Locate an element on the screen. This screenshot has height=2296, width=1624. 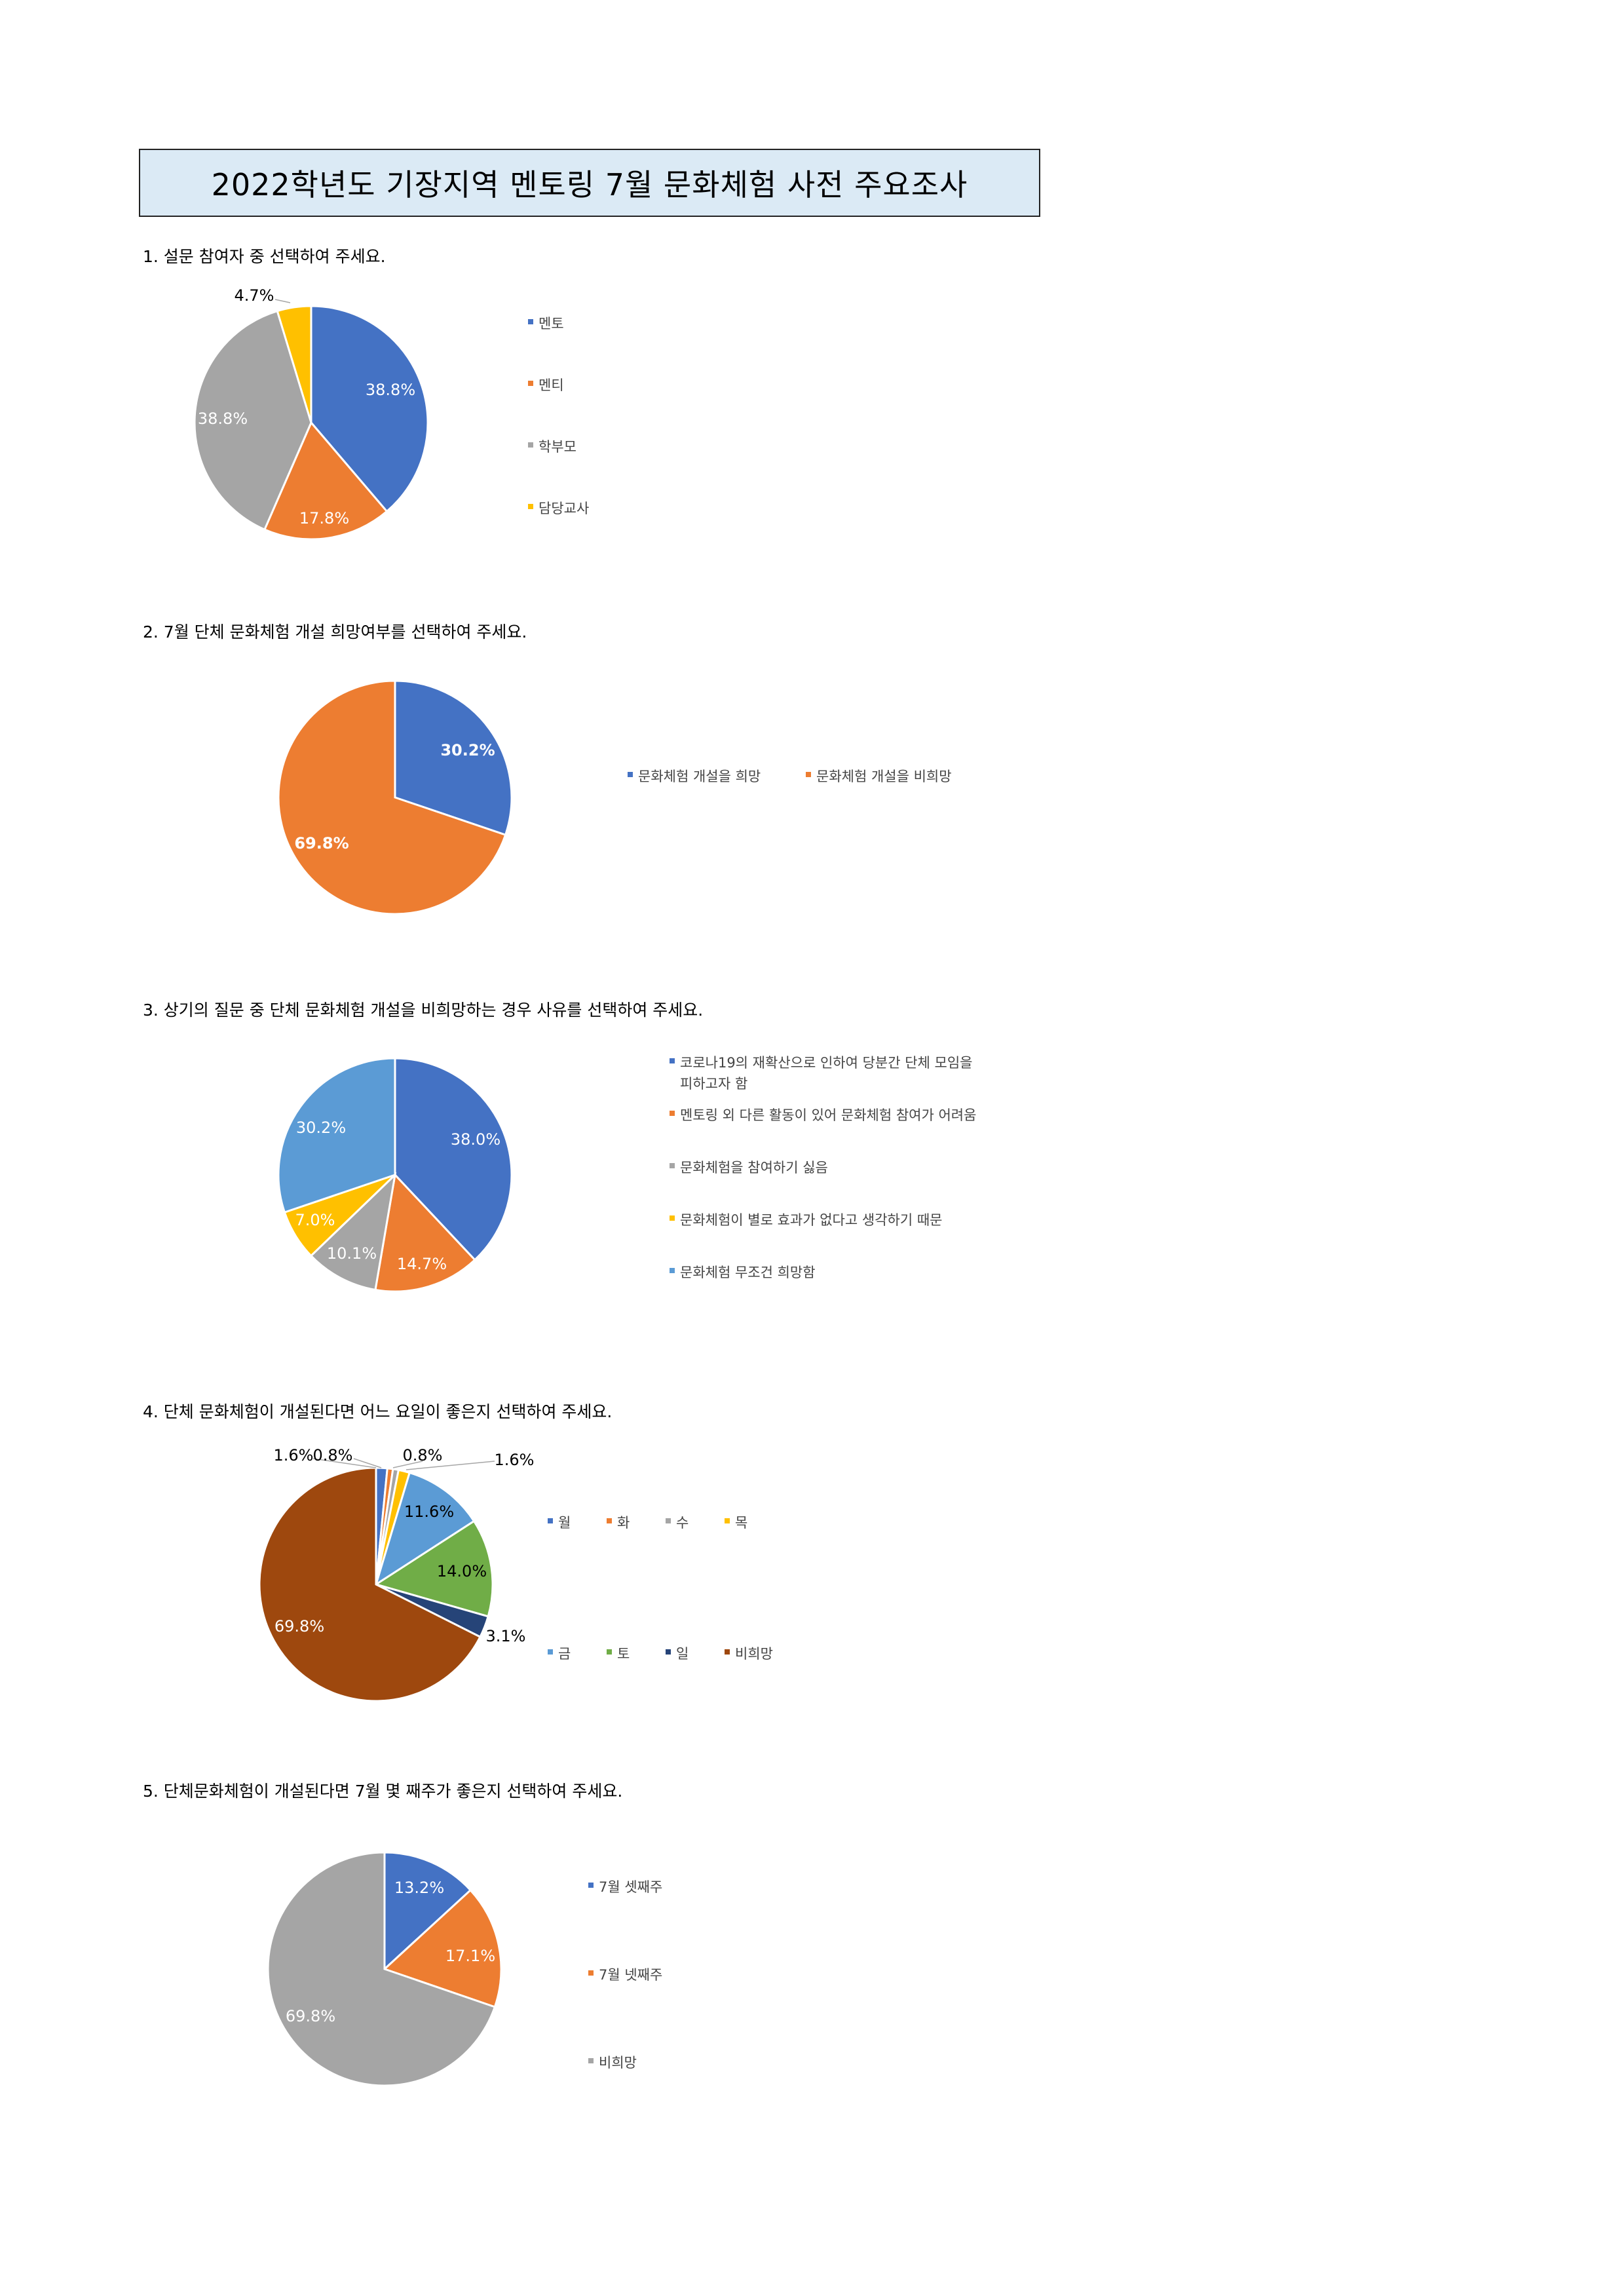
data-label: 11.6% is located at coordinates (429, 1511).